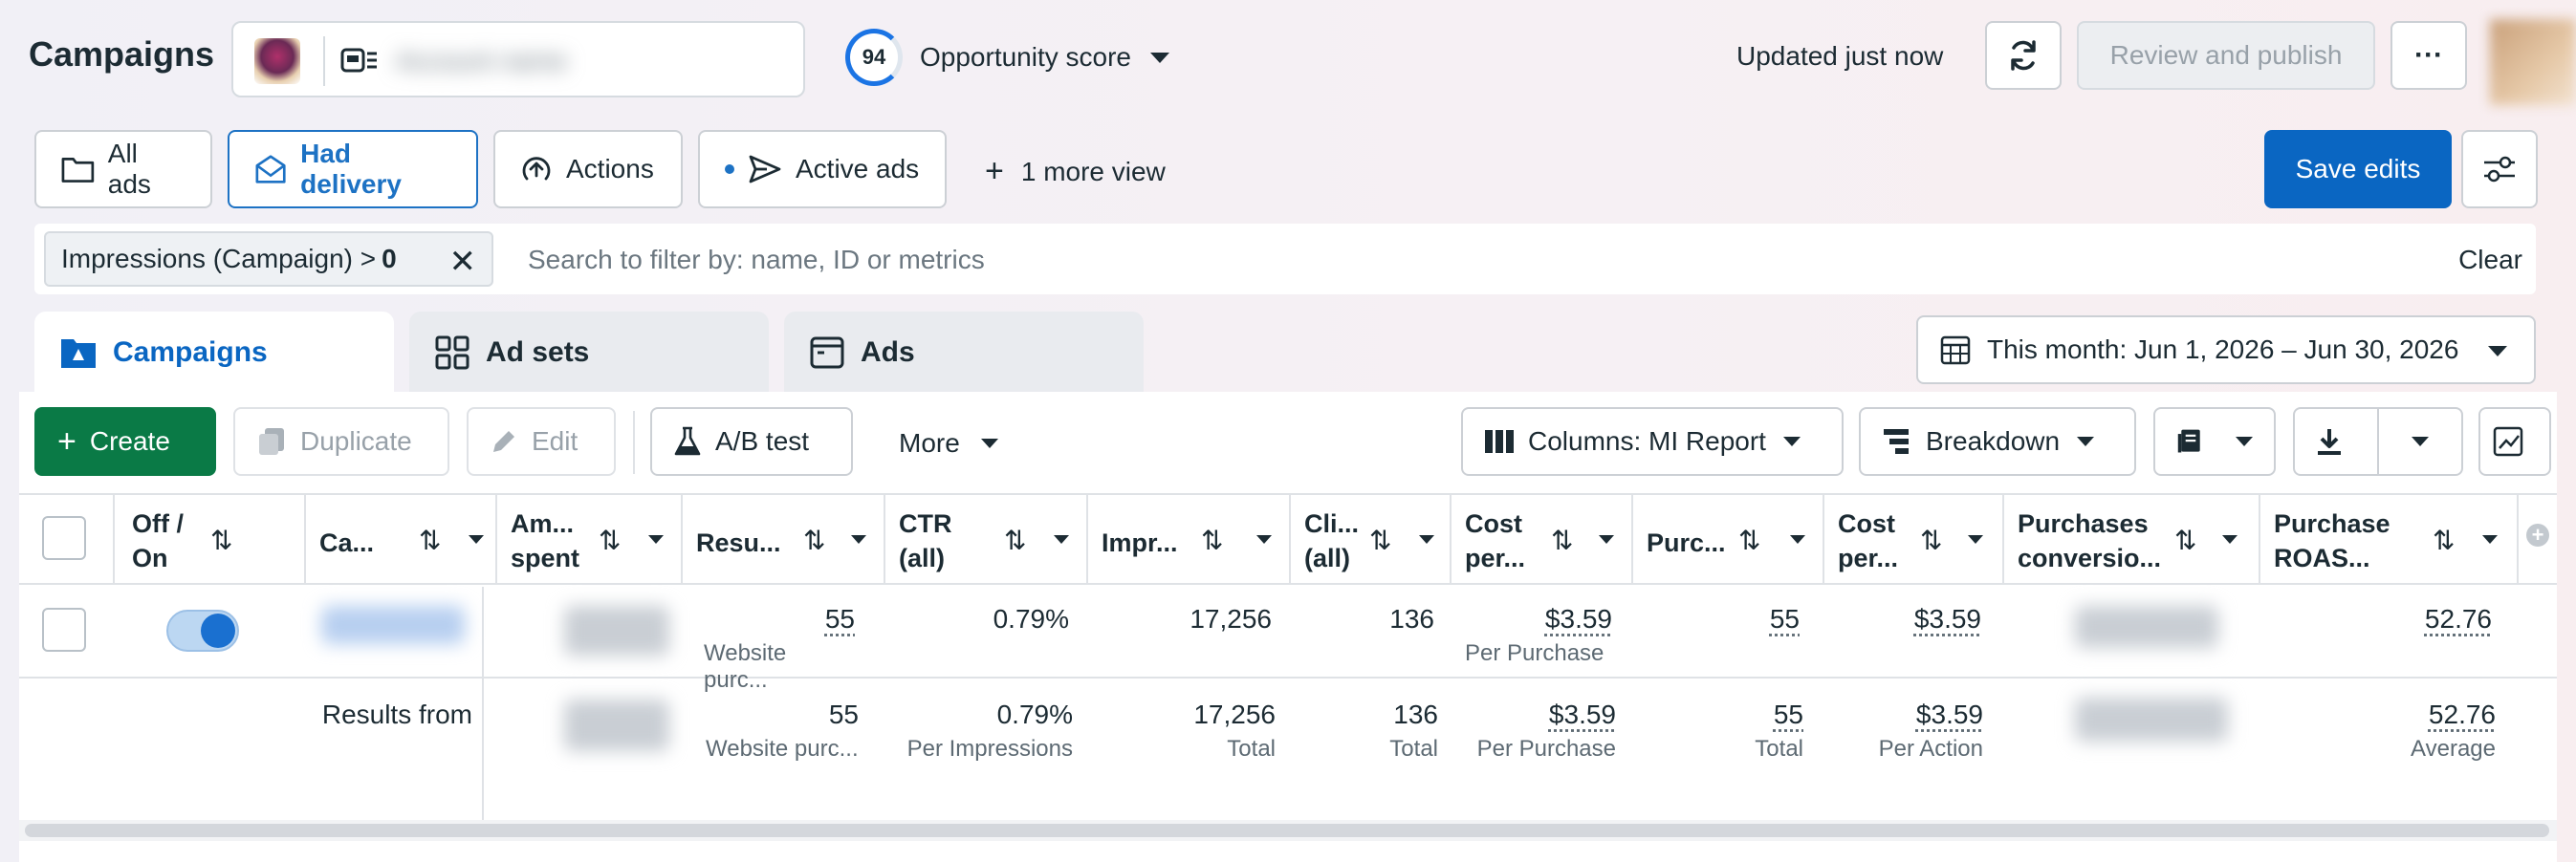 This screenshot has height=862, width=2576. I want to click on select-all-checkbox, so click(64, 538).